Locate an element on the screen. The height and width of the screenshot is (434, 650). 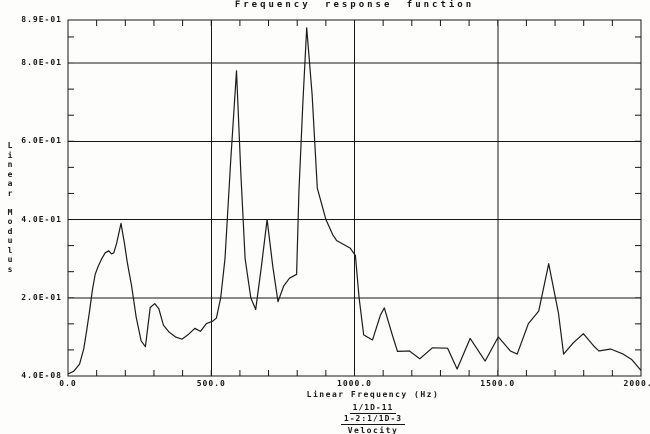
y-tick-label: 4.0E-01 is located at coordinates (41, 219).